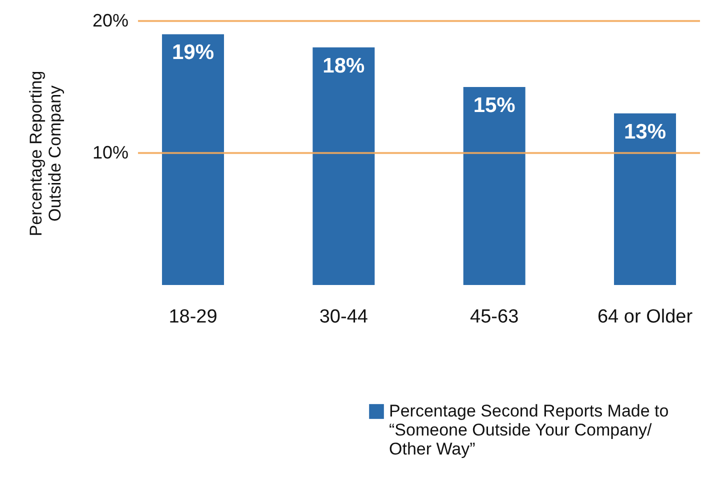  What do you see at coordinates (110, 20) in the screenshot?
I see `y-tick-label: 20%` at bounding box center [110, 20].